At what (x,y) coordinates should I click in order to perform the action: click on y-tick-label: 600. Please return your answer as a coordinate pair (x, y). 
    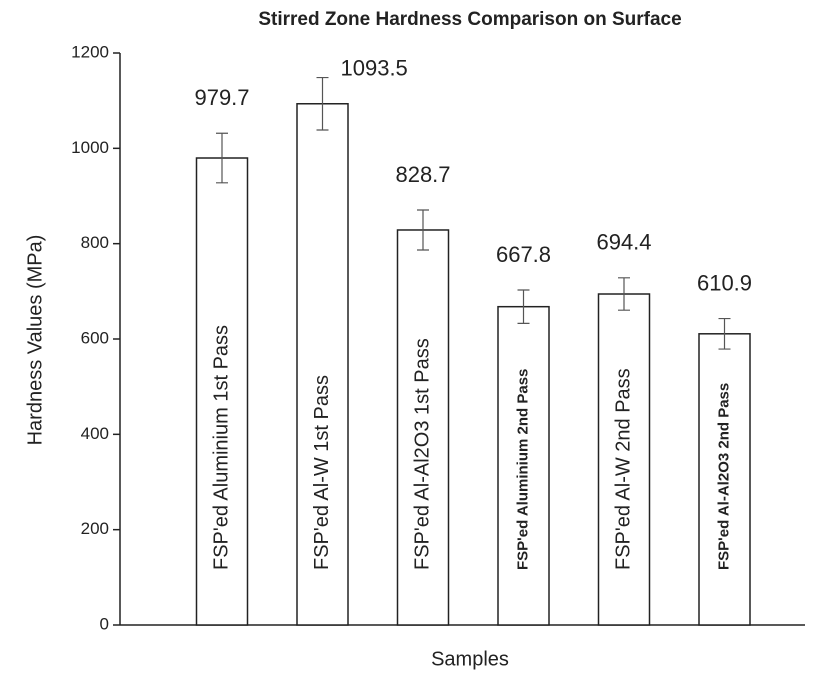
    Looking at the image, I should click on (95, 337).